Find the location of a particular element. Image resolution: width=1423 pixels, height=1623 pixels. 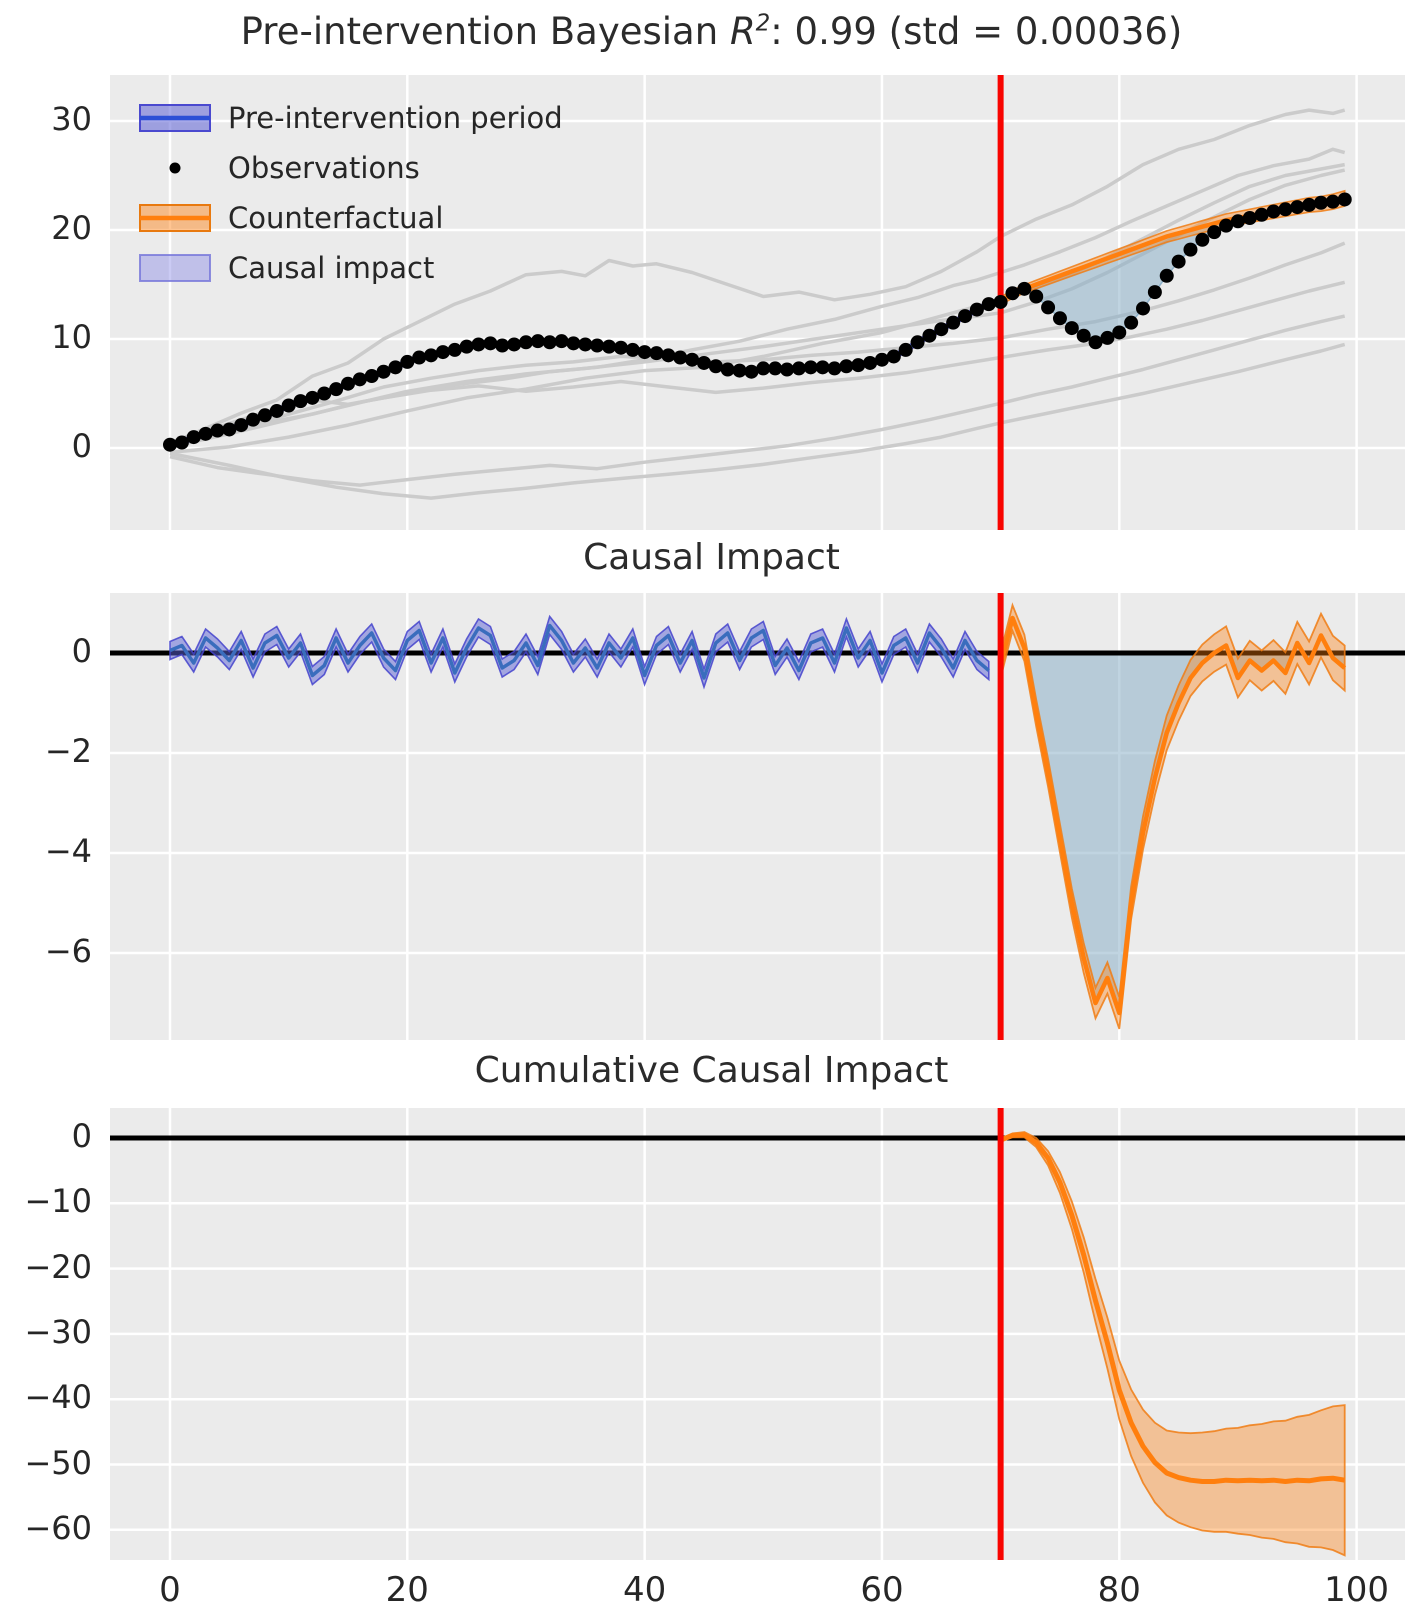

p2-ytick-label: −6 is located at coordinates (68, 951).